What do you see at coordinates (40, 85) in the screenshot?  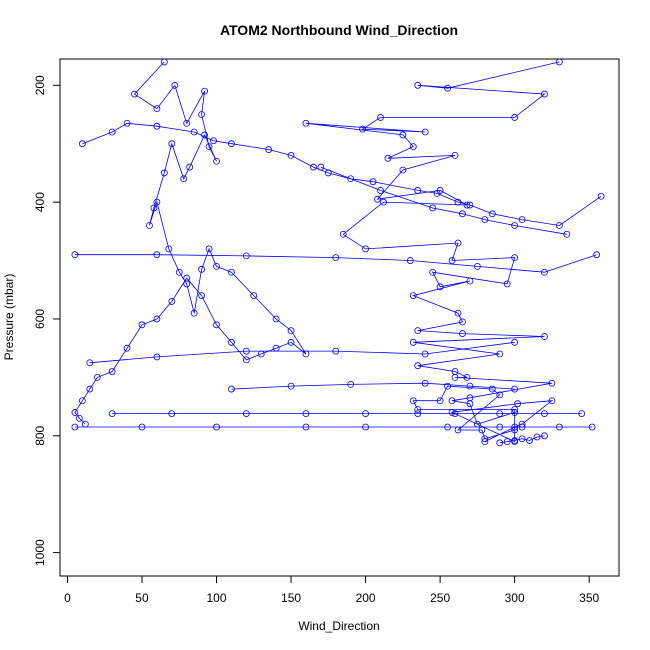 I see `y-tick-label: 200` at bounding box center [40, 85].